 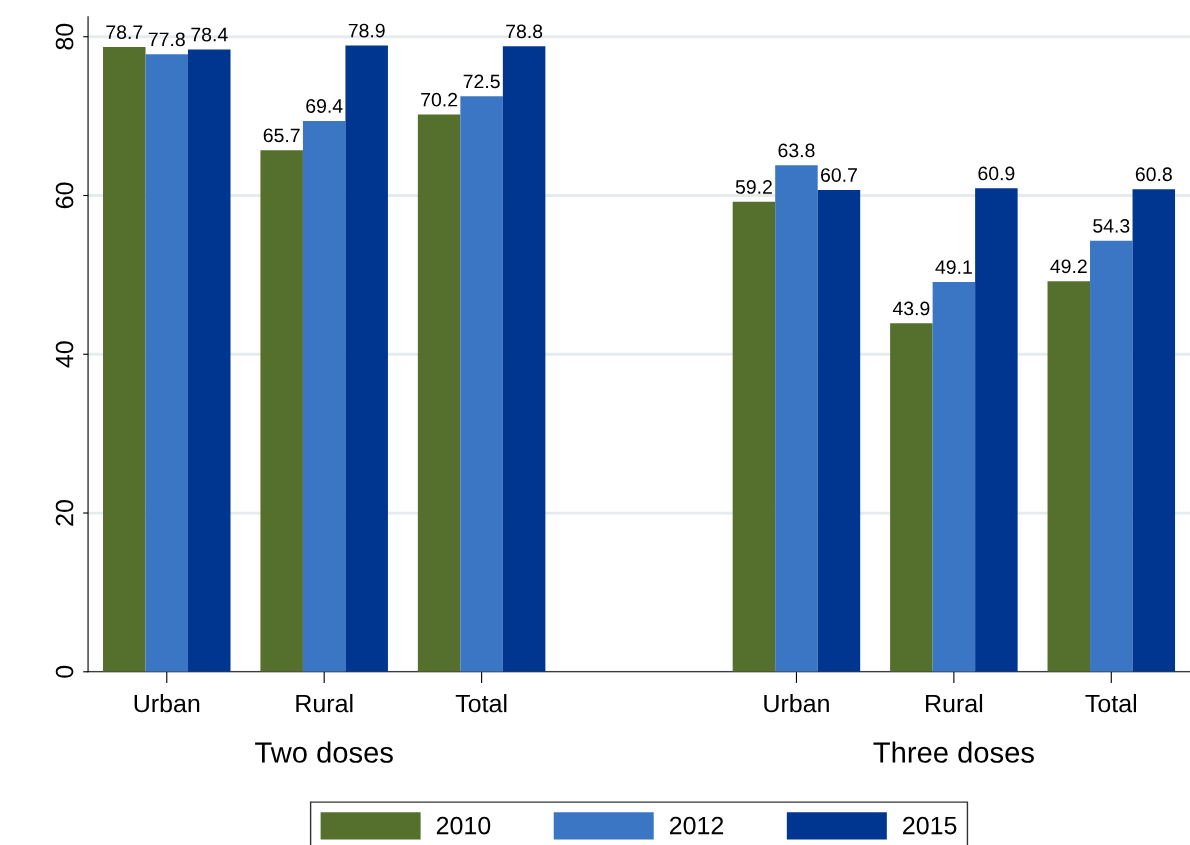 I want to click on y-tick-label: 60, so click(x=64, y=195).